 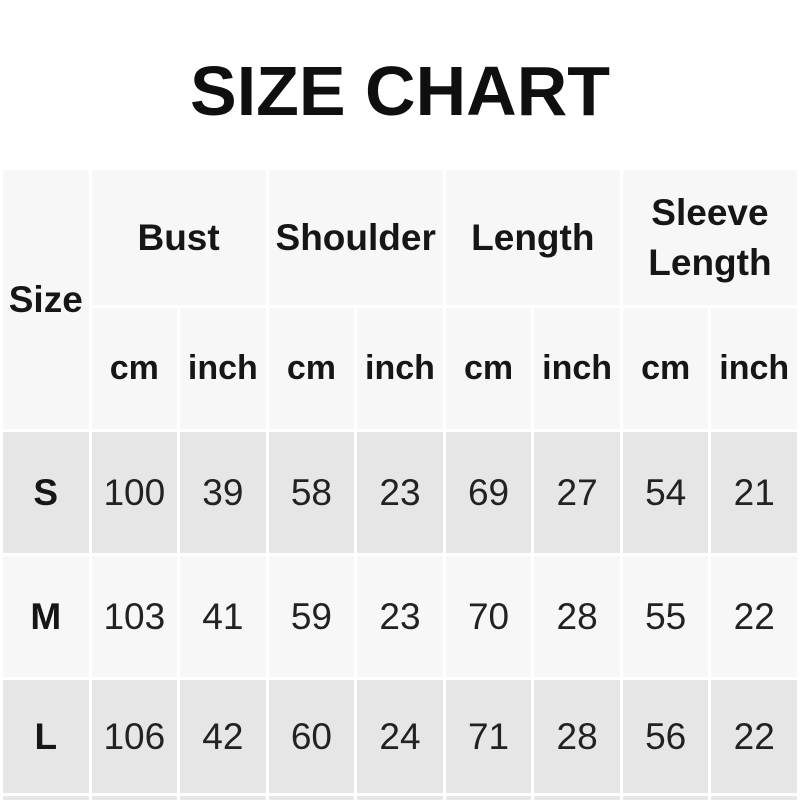 What do you see at coordinates (46, 492) in the screenshot?
I see `row-label-s: S` at bounding box center [46, 492].